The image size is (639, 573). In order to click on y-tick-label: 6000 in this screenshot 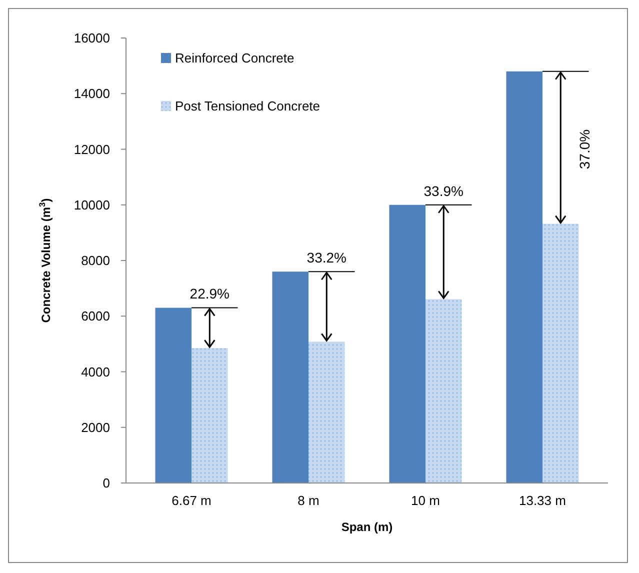, I will do `click(95, 316)`.